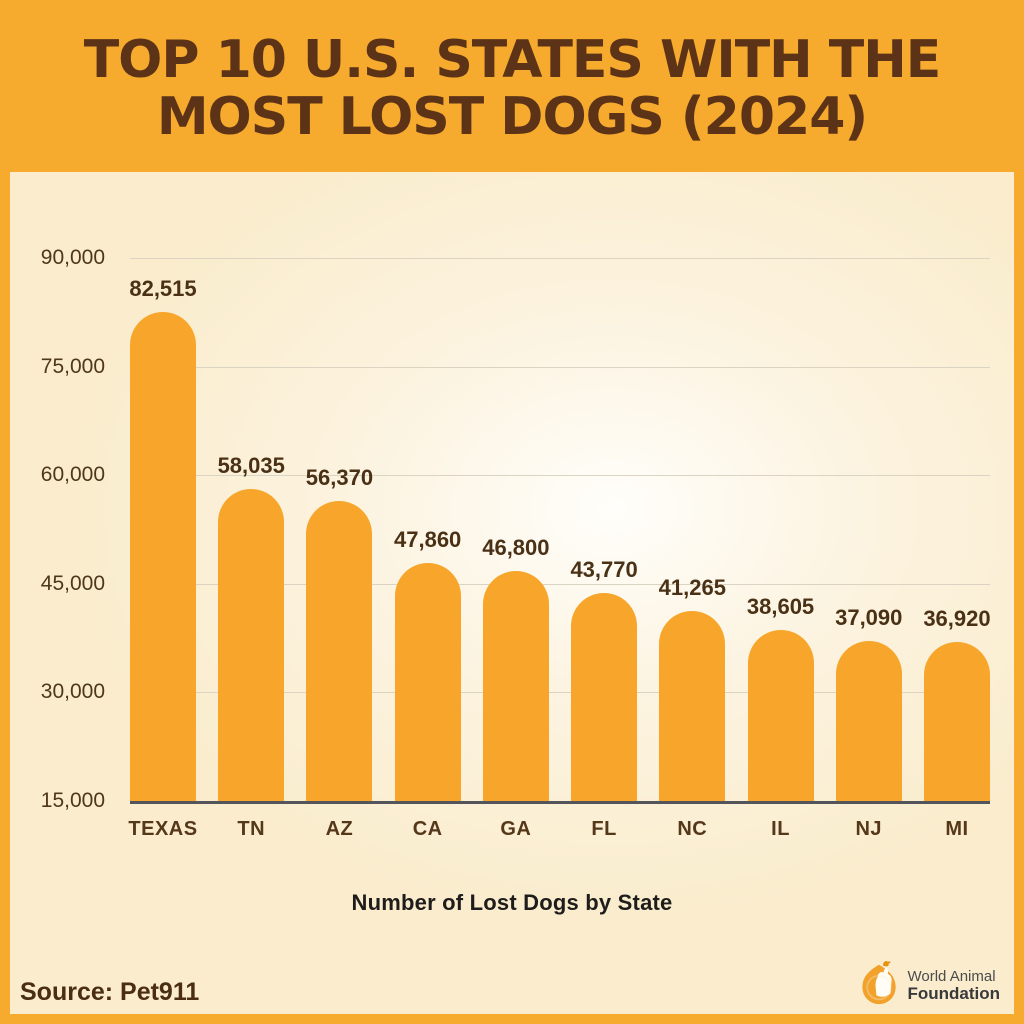 This screenshot has width=1024, height=1024. What do you see at coordinates (512, 59) in the screenshot?
I see `page-title-line1: TOP 10 U.S. STATES WITH THE` at bounding box center [512, 59].